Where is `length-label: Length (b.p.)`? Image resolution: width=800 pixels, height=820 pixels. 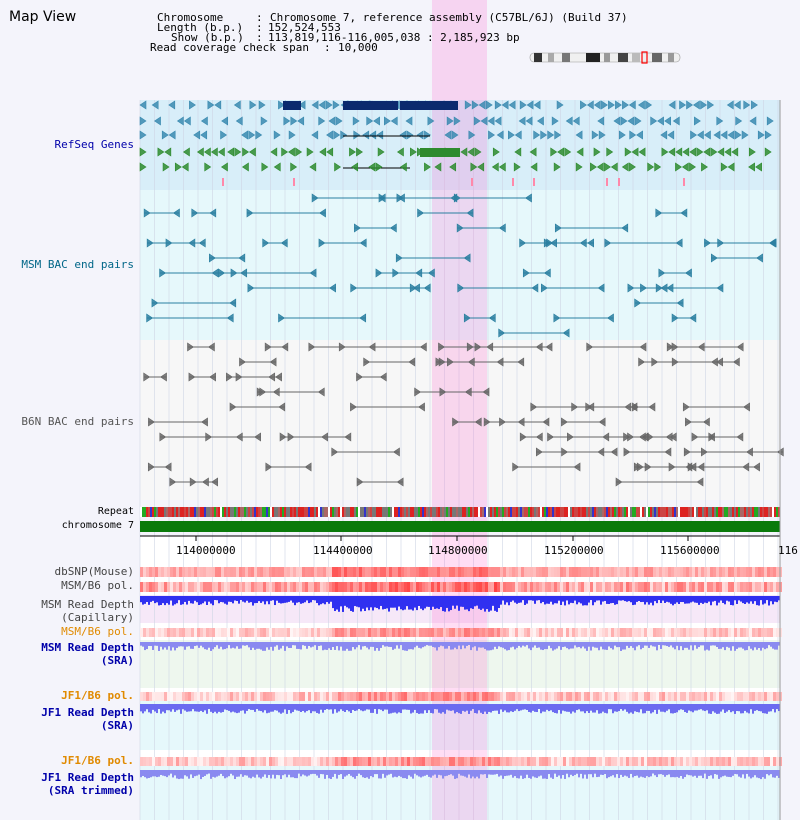 length-label: Length (b.p.) is located at coordinates (200, 27).